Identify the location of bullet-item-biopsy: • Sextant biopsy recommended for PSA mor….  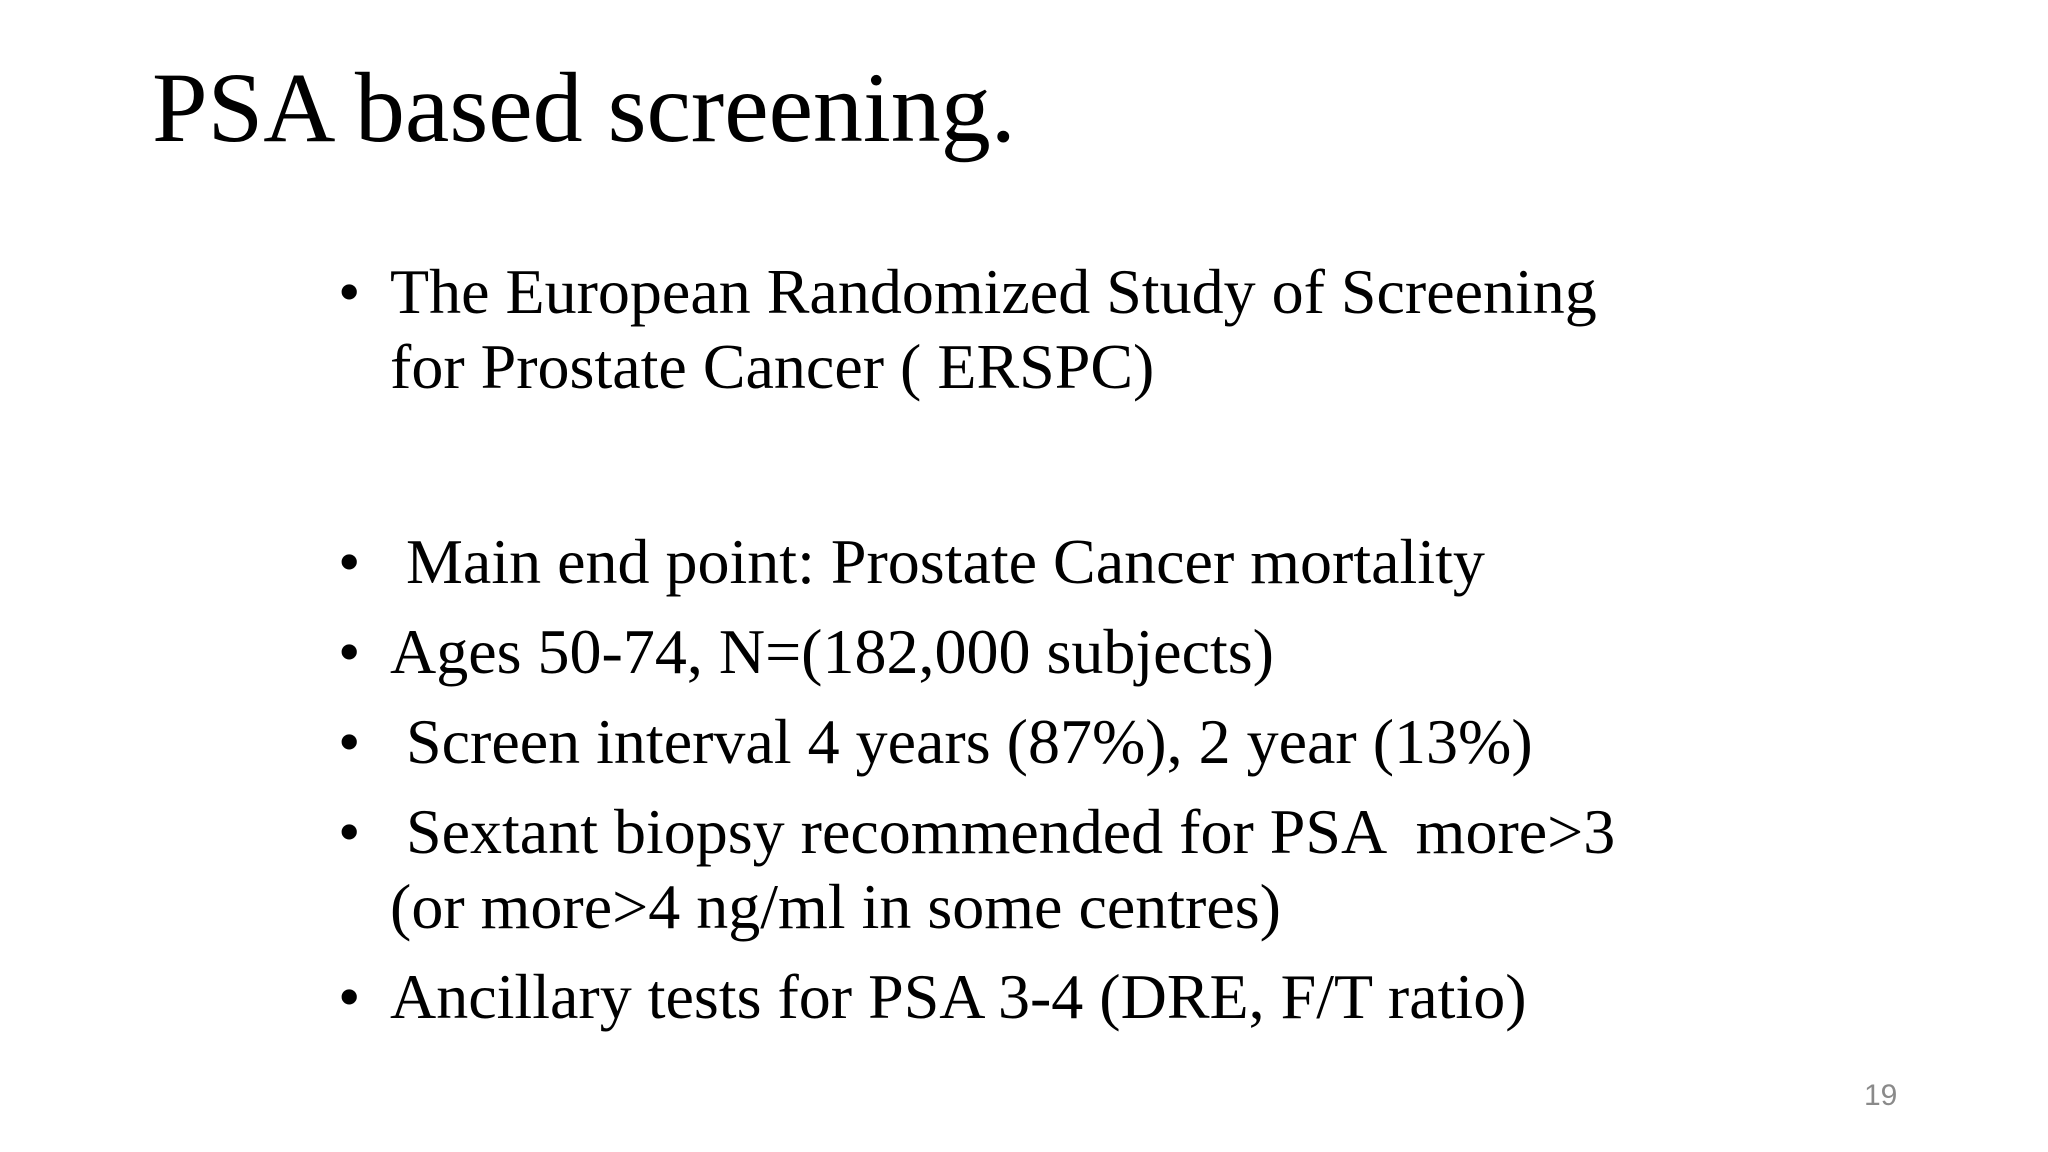
(1118, 869).